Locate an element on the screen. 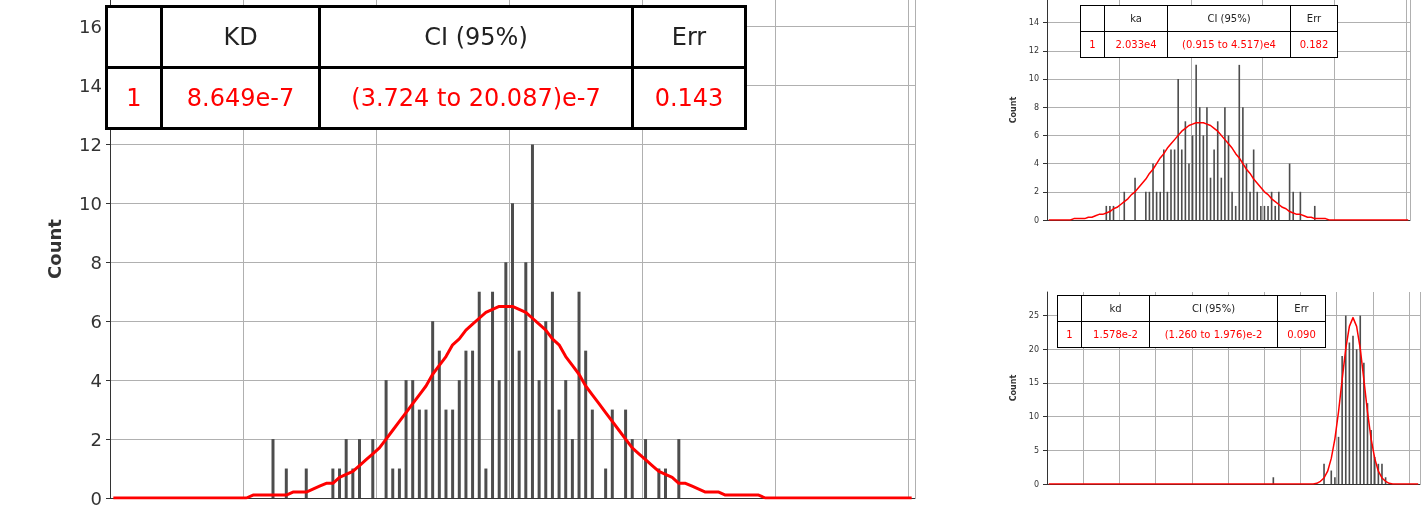 The width and height of the screenshot is (1422, 510). annotation: 0.090 is located at coordinates (1301, 334).